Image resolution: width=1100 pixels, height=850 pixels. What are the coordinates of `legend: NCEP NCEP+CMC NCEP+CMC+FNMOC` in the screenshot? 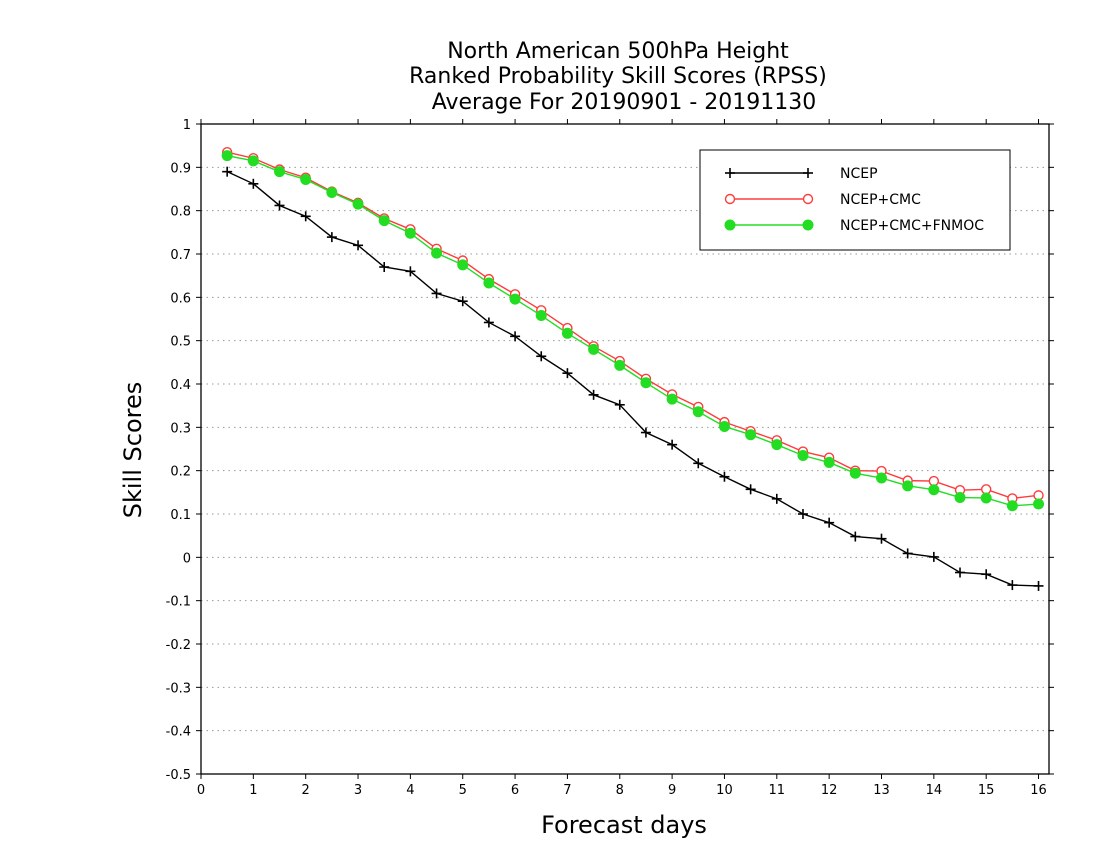 It's located at (855, 200).